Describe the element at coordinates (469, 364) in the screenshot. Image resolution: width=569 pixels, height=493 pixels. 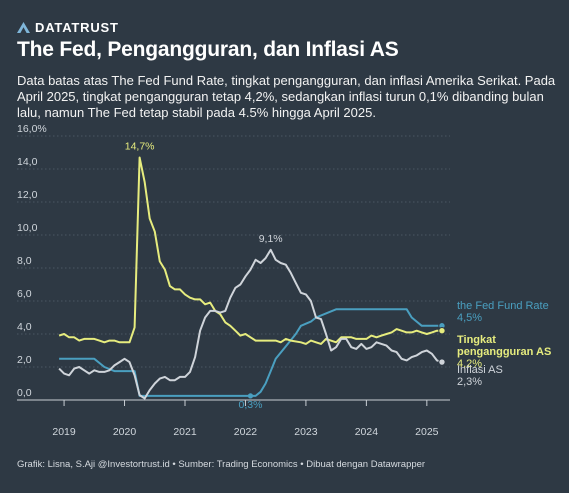
I see `legend-label-value: 4,2%` at that location.